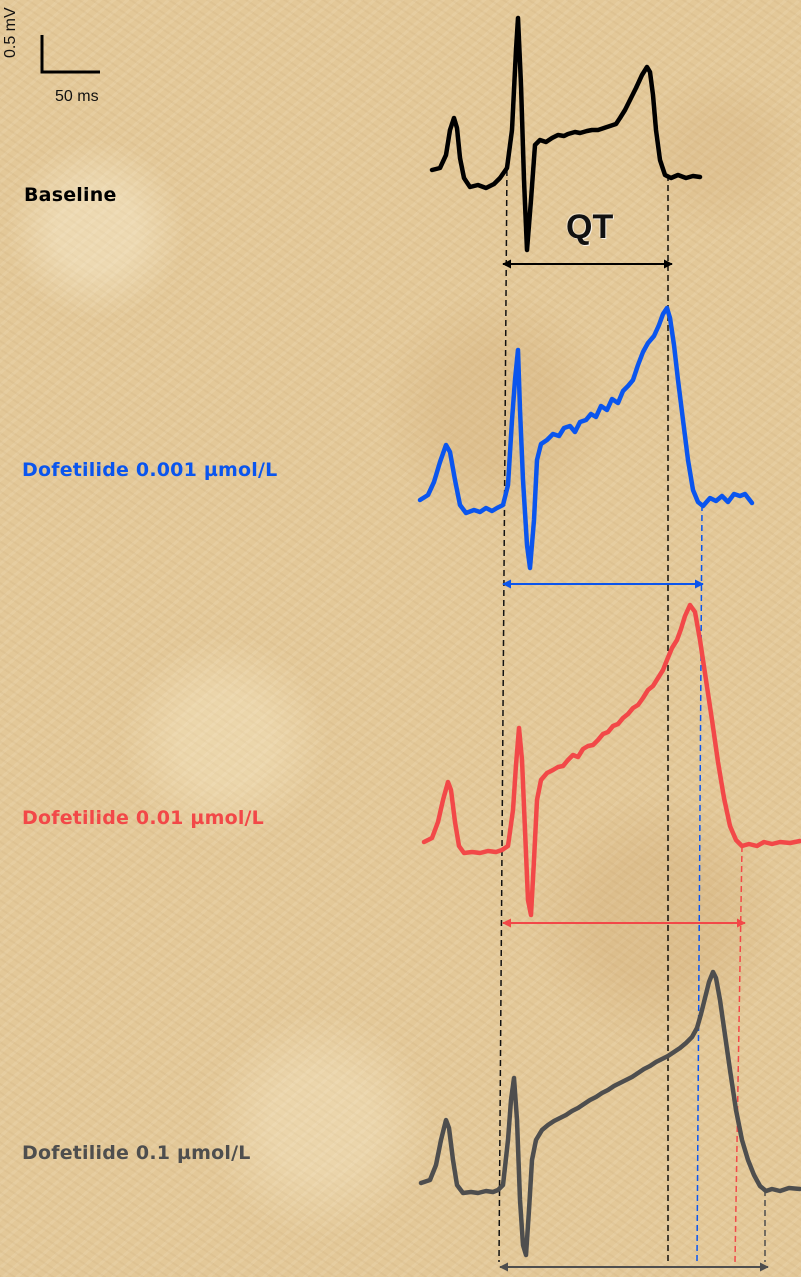  I want to click on blue-t-end-line, so click(699, 883).